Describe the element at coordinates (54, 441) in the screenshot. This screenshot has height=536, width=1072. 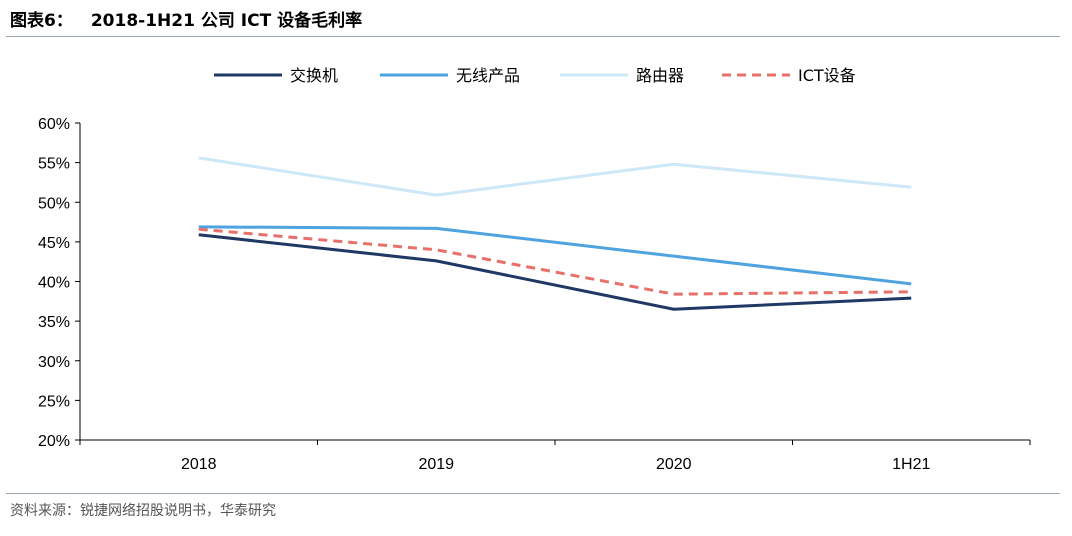
I see `y-tick-label: 20%` at that location.